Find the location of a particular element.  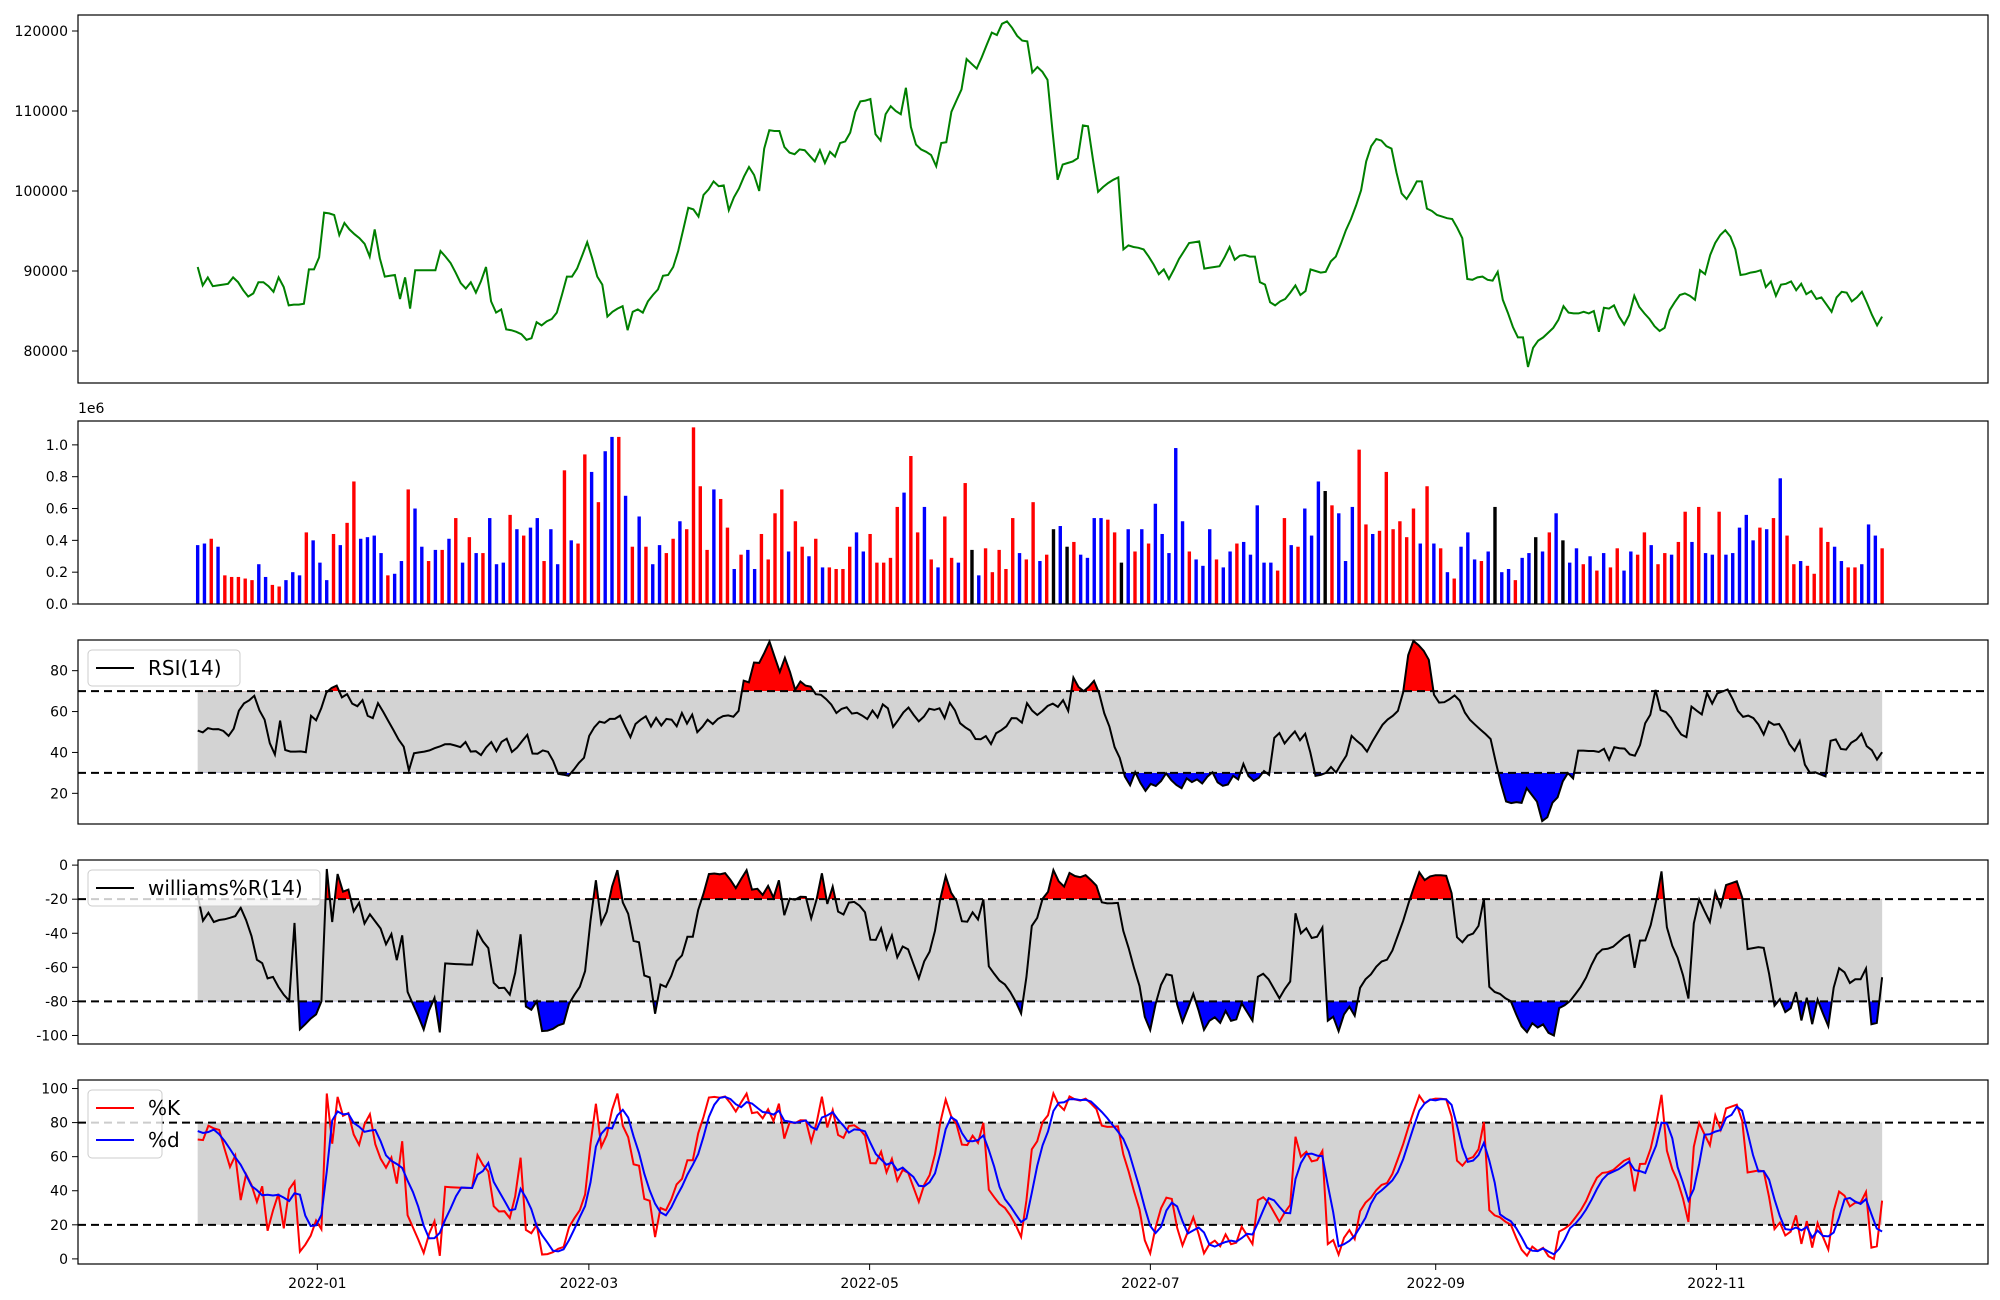

price-ytick-label: 110000 is located at coordinates (41, 112).